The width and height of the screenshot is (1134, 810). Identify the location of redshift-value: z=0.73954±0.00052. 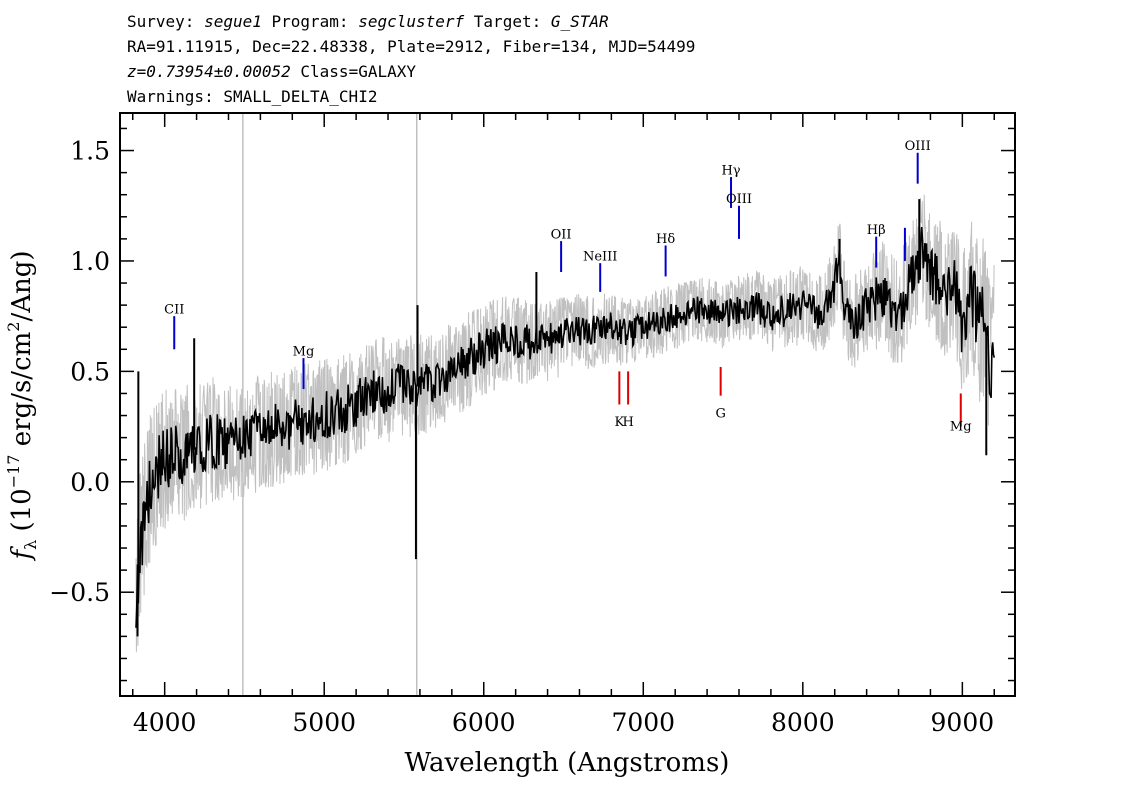
(209, 71).